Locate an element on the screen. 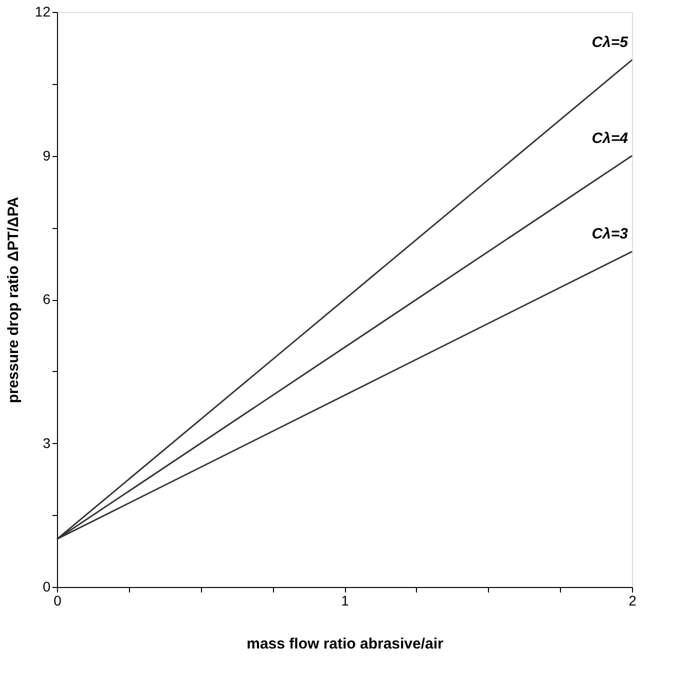  series-label: Cλ=4 is located at coordinates (610, 138).